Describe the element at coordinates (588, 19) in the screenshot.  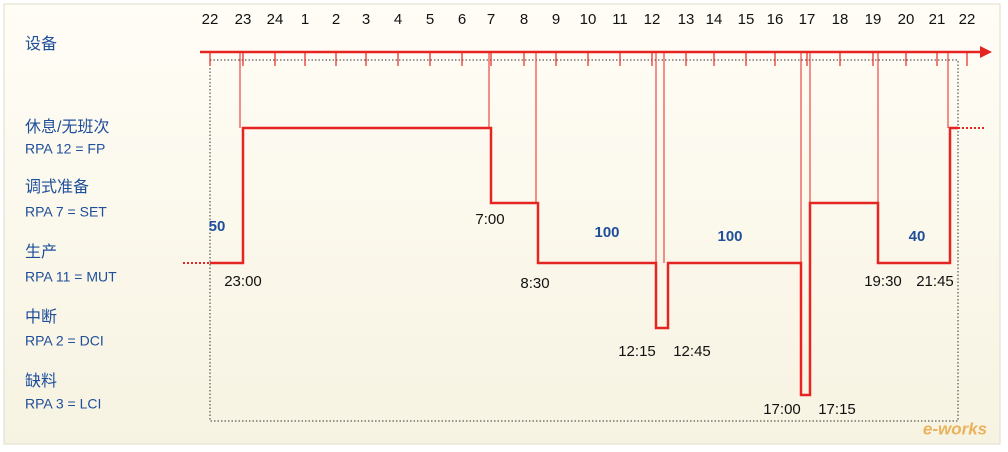
I see `hour-label: 10` at that location.